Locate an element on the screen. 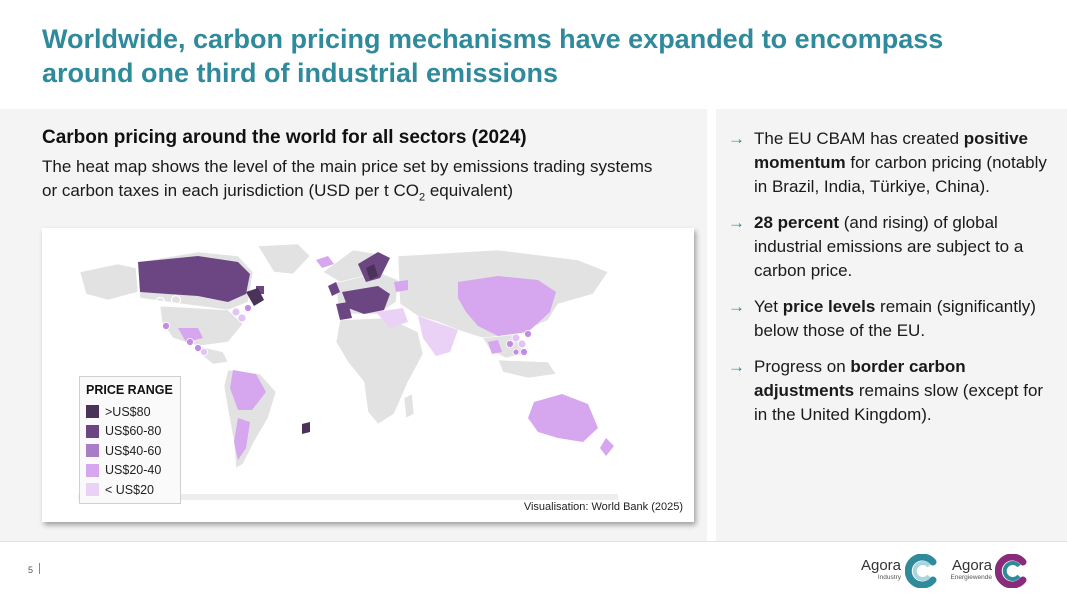 This screenshot has height=600, width=1067. legend-item: US$20-40 is located at coordinates (130, 471).